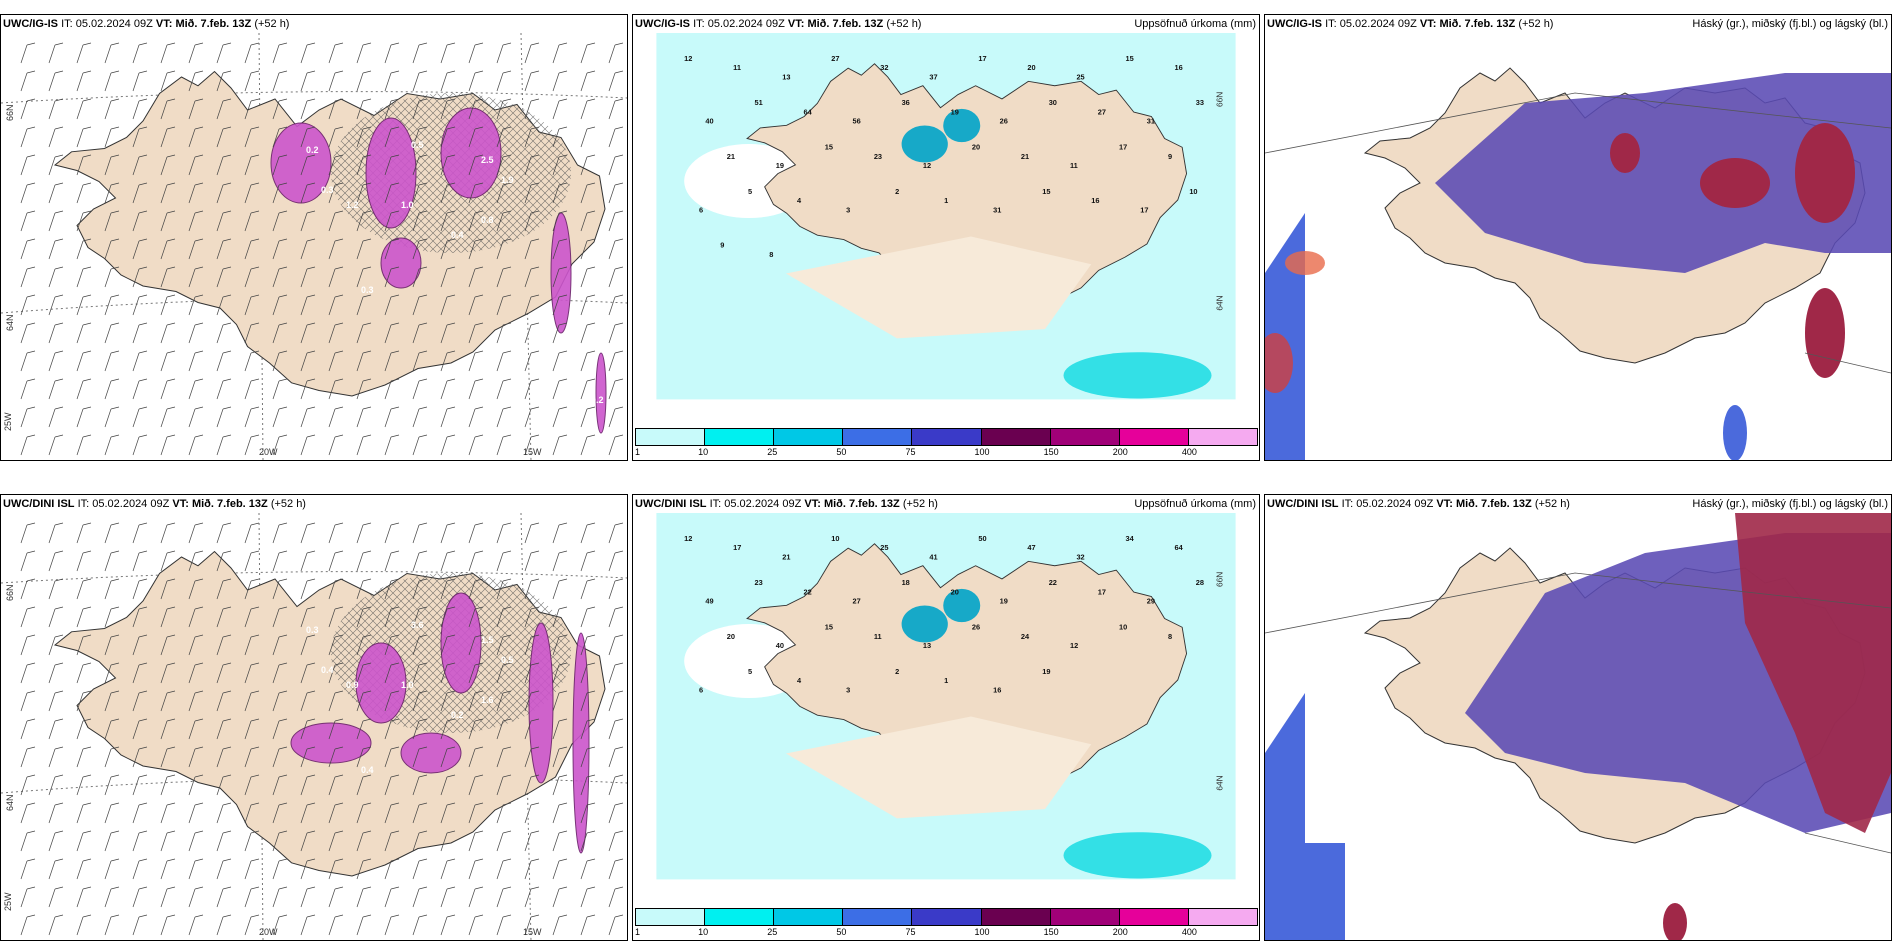 The height and width of the screenshot is (950, 1900). I want to click on cloud-map, so click(1578, 246).